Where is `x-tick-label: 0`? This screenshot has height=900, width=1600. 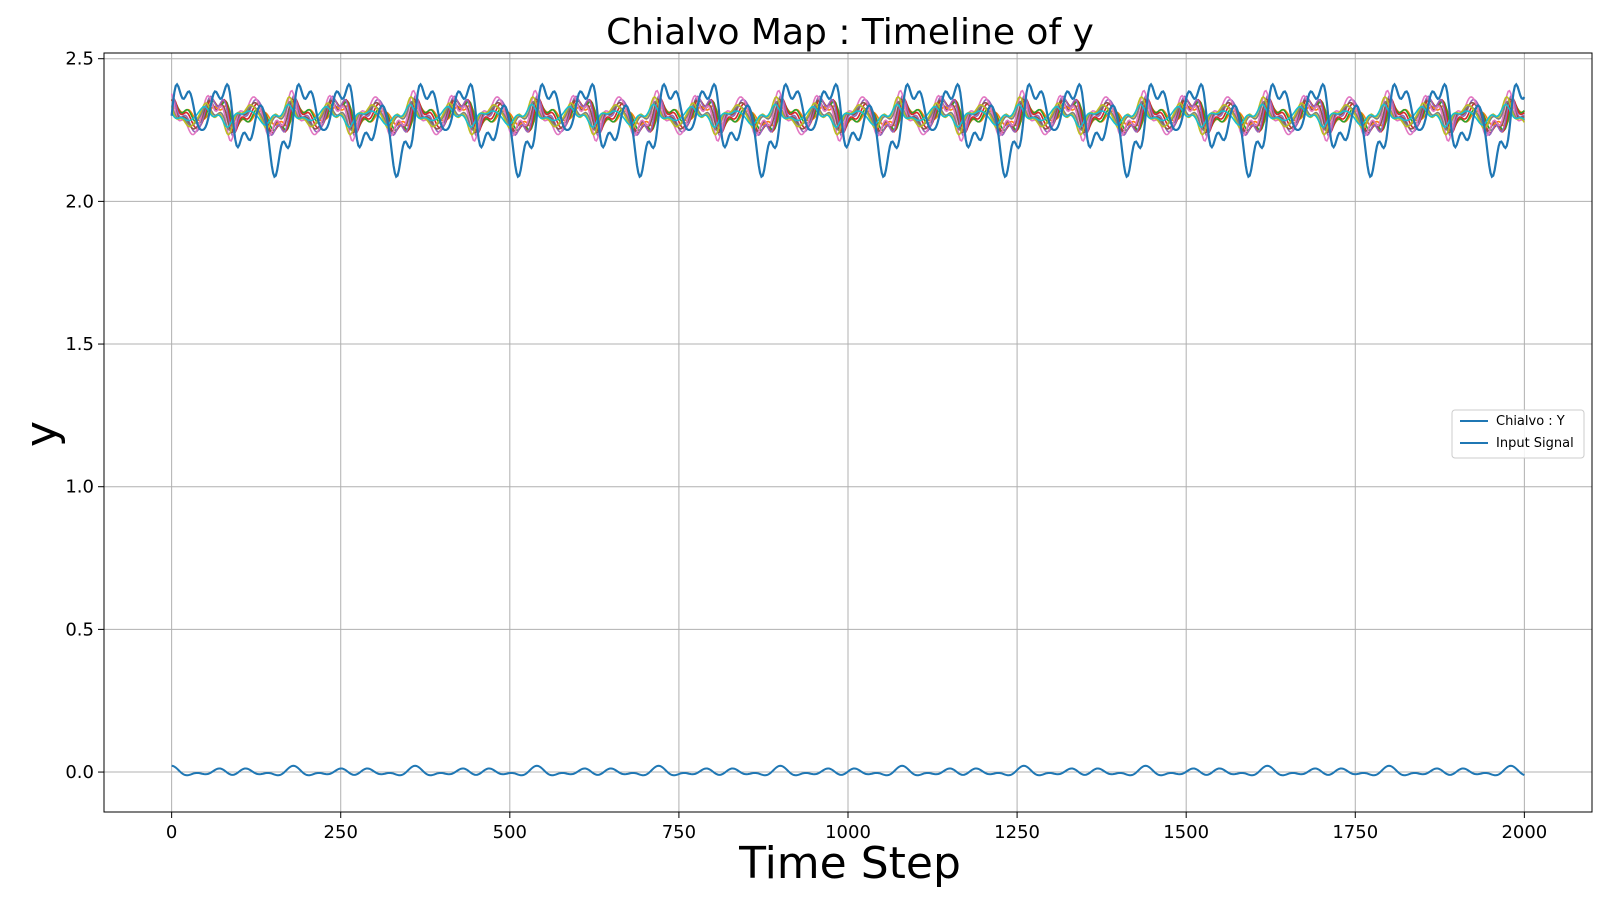 x-tick-label: 0 is located at coordinates (171, 832).